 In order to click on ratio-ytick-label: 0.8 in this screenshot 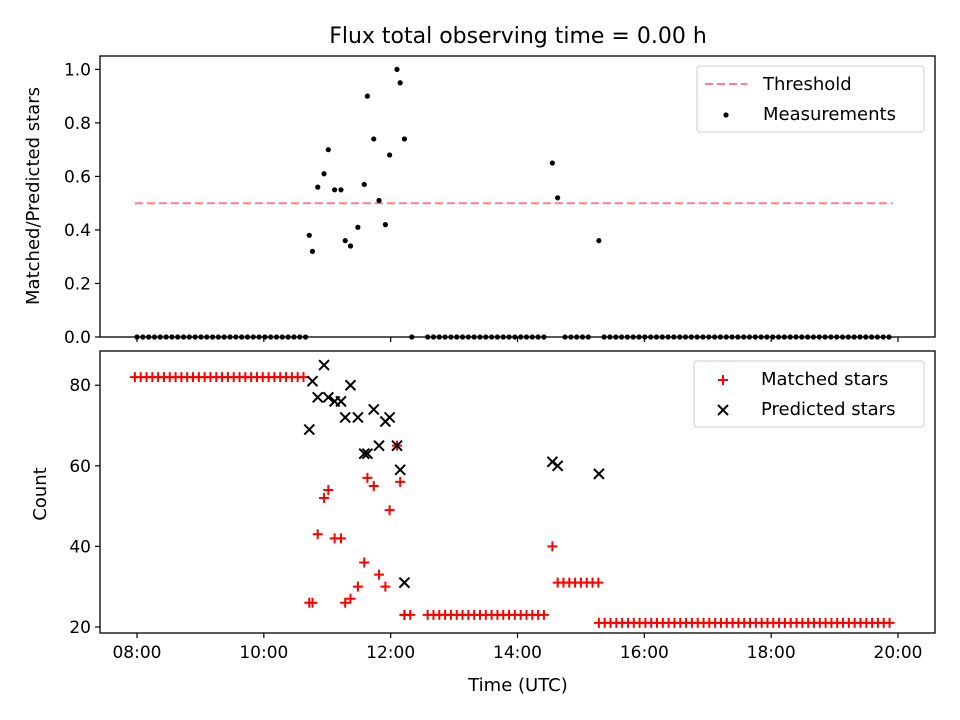, I will do `click(77, 124)`.